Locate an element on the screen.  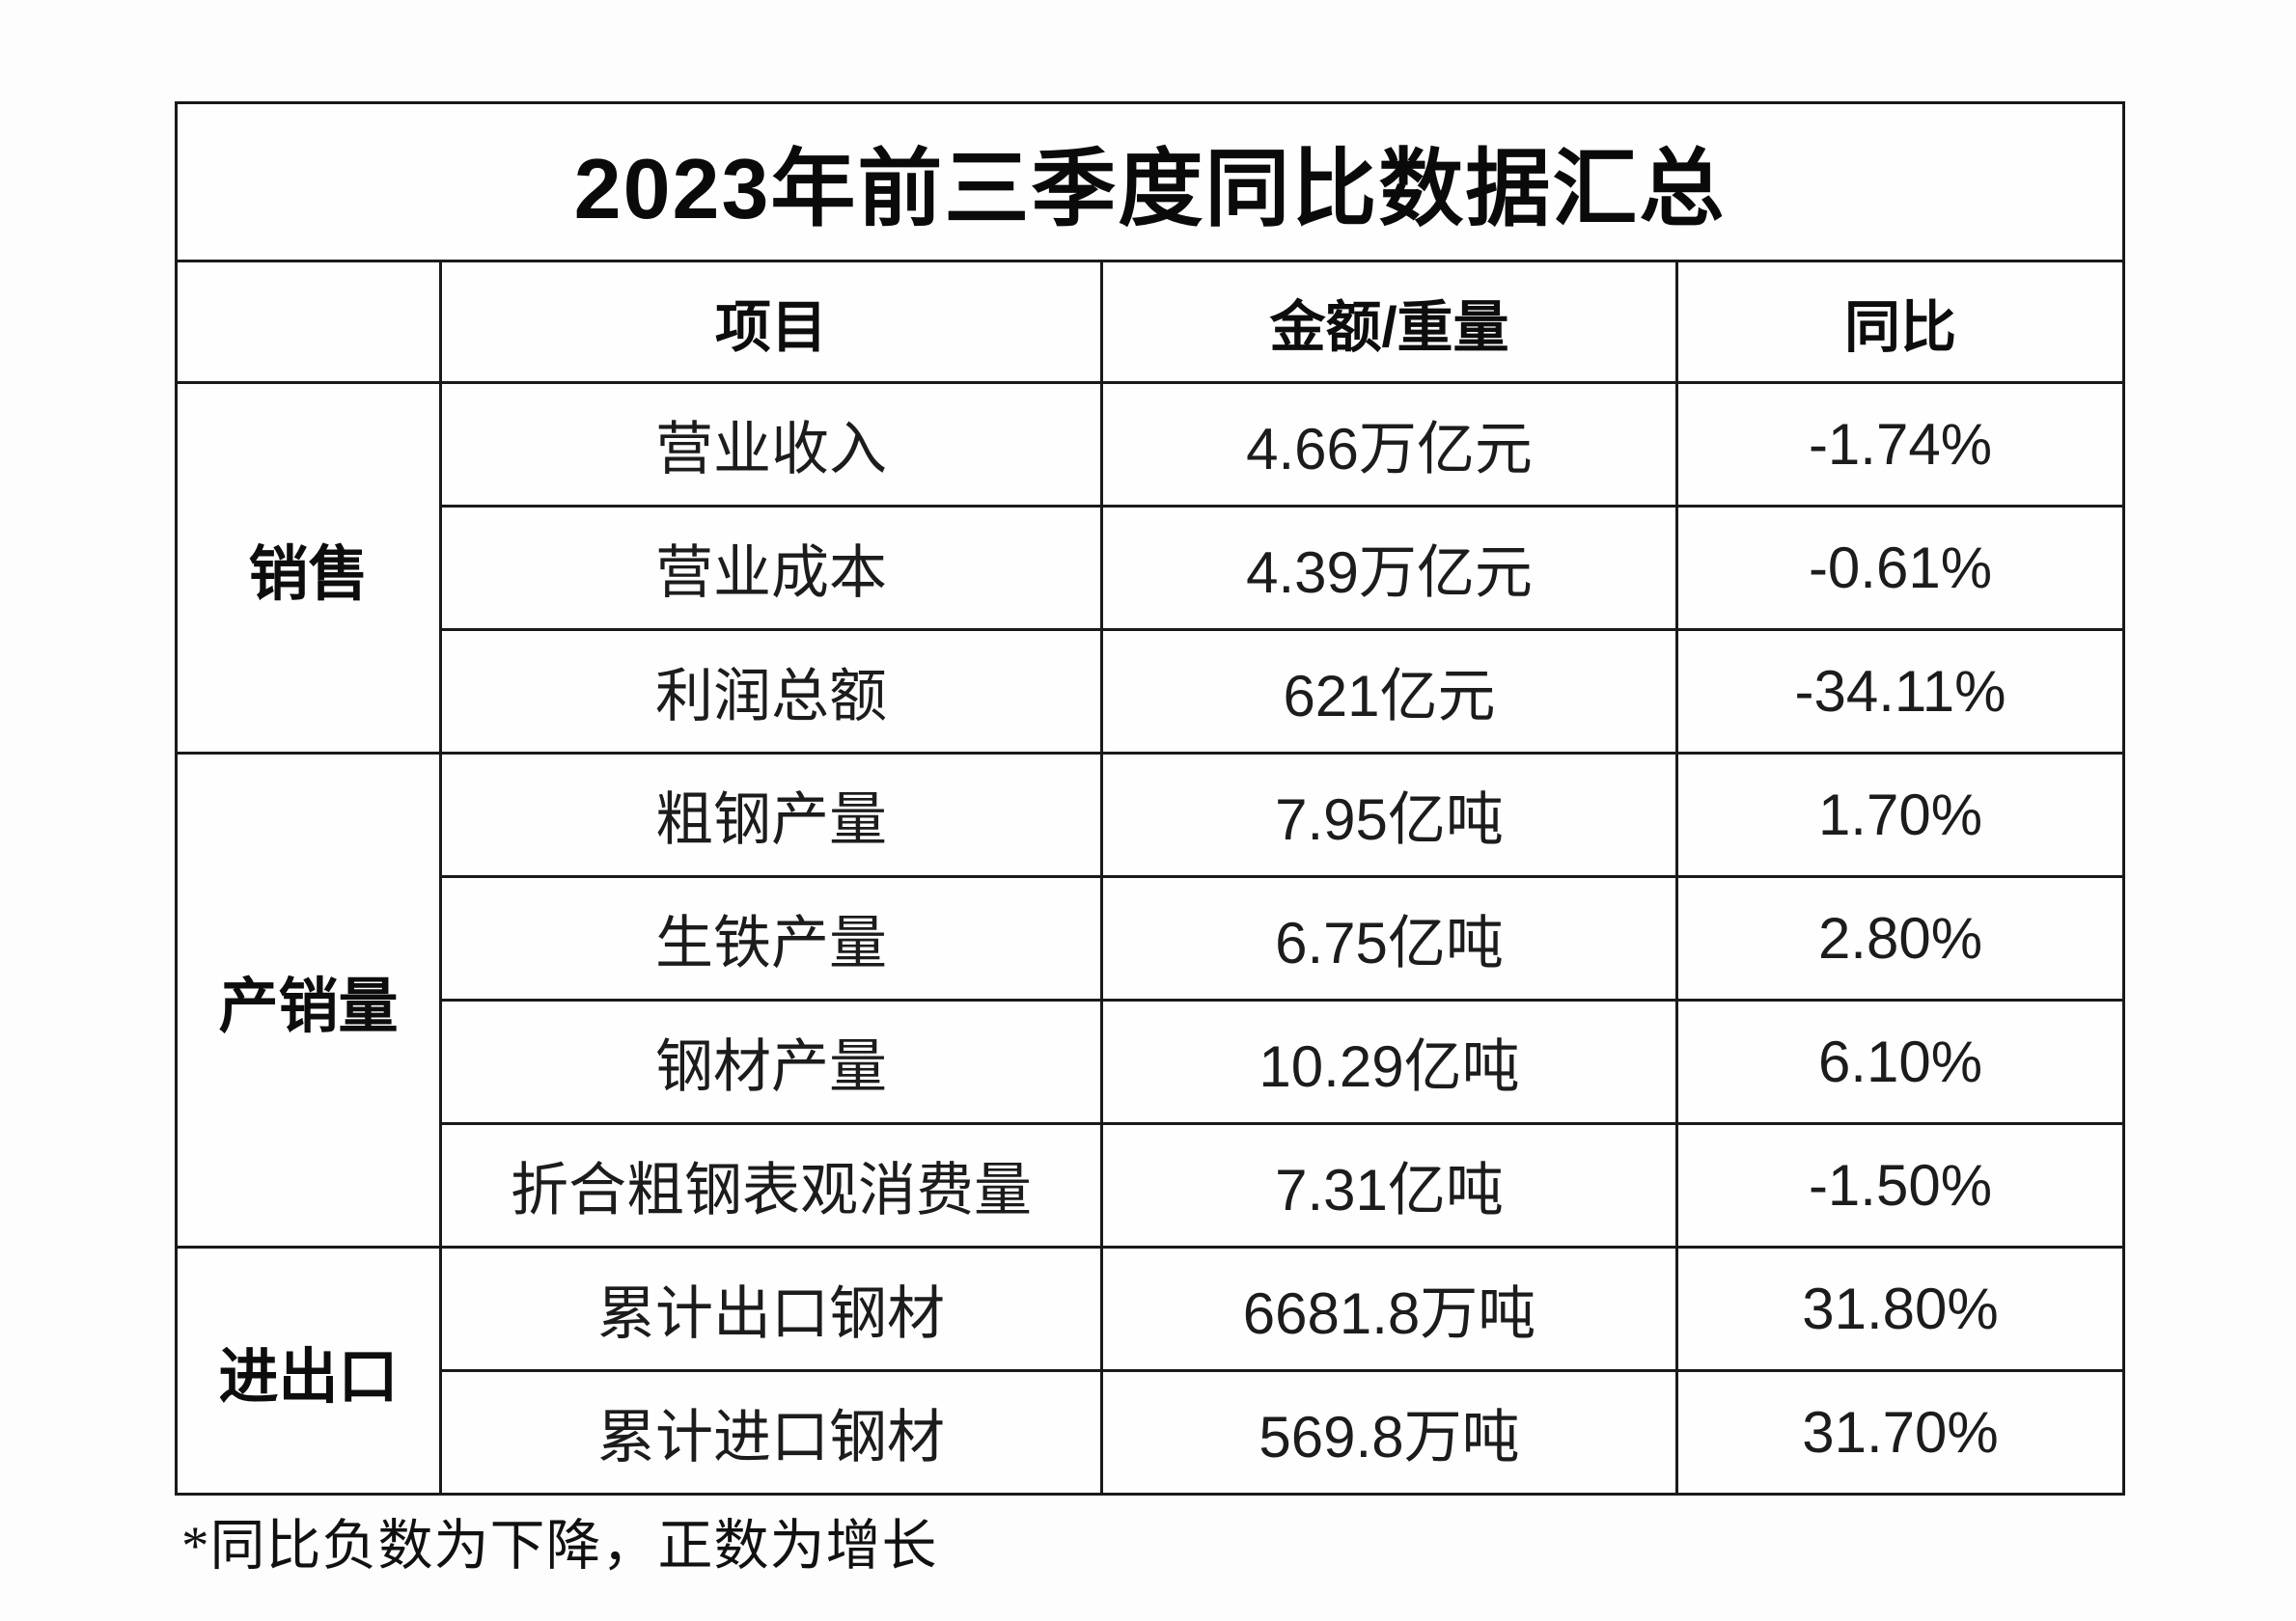
table-row: 累计进口钢材 569.8万吨 31.70% is located at coordinates (1151, 1433).